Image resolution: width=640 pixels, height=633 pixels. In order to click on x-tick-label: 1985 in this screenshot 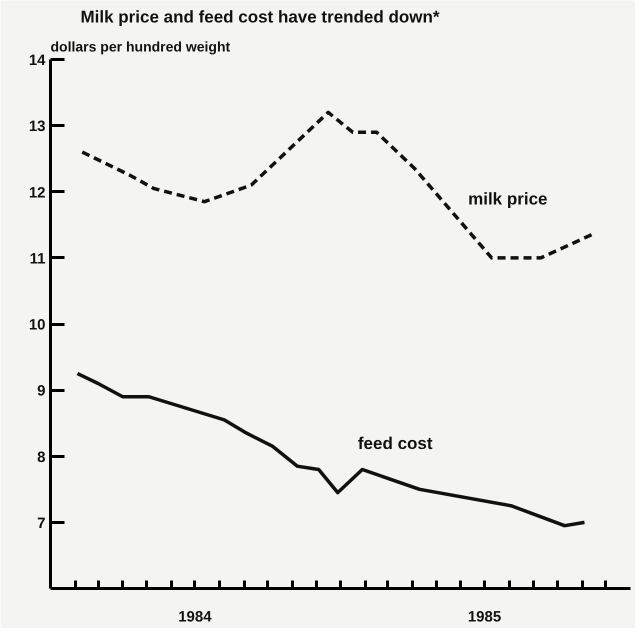, I will do `click(485, 617)`.